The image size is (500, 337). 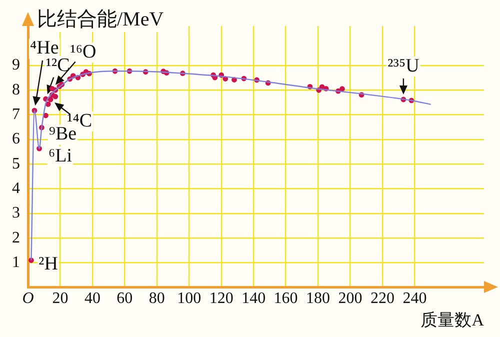 What do you see at coordinates (92, 299) in the screenshot?
I see `x-tick-label: 40` at bounding box center [92, 299].